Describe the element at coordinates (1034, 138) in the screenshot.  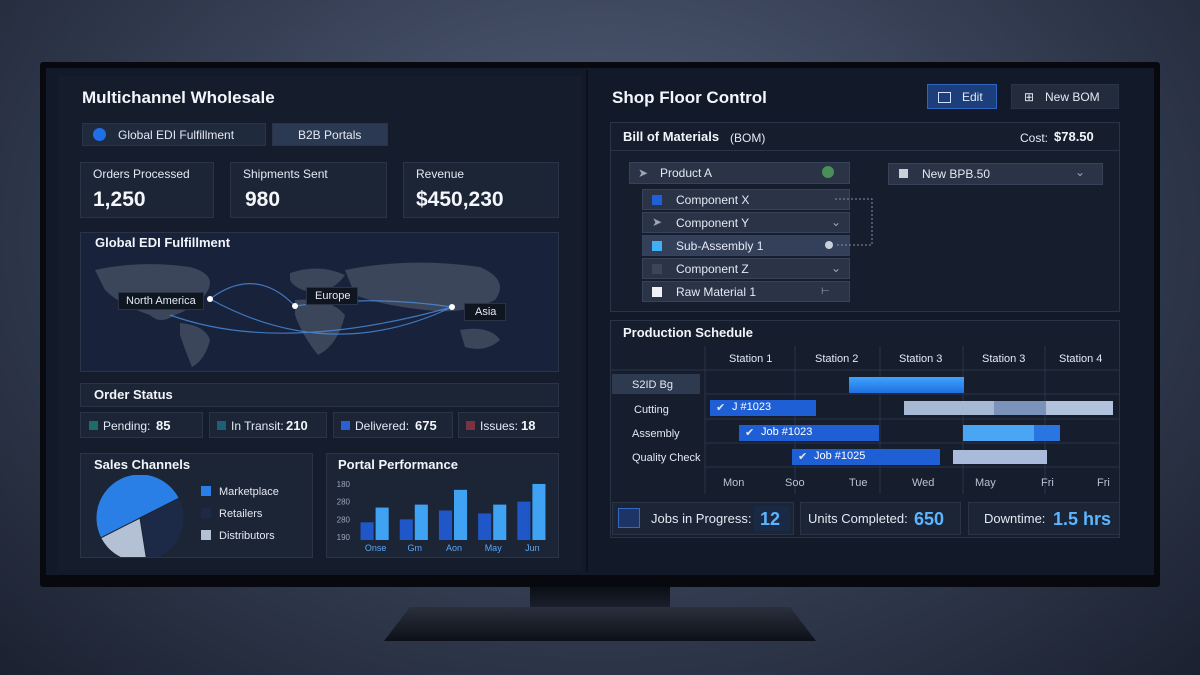
I see `cost-label: Cost:` at that location.